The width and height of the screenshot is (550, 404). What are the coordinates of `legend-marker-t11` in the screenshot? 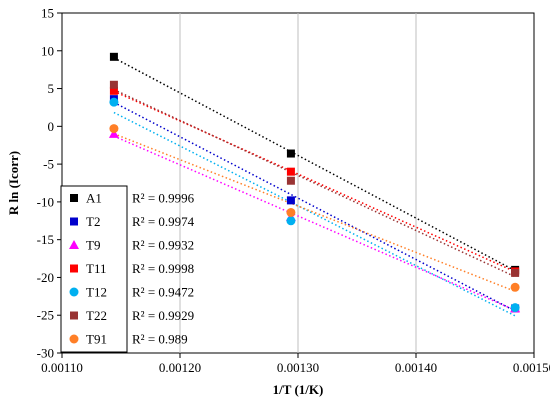 It's located at (74, 268).